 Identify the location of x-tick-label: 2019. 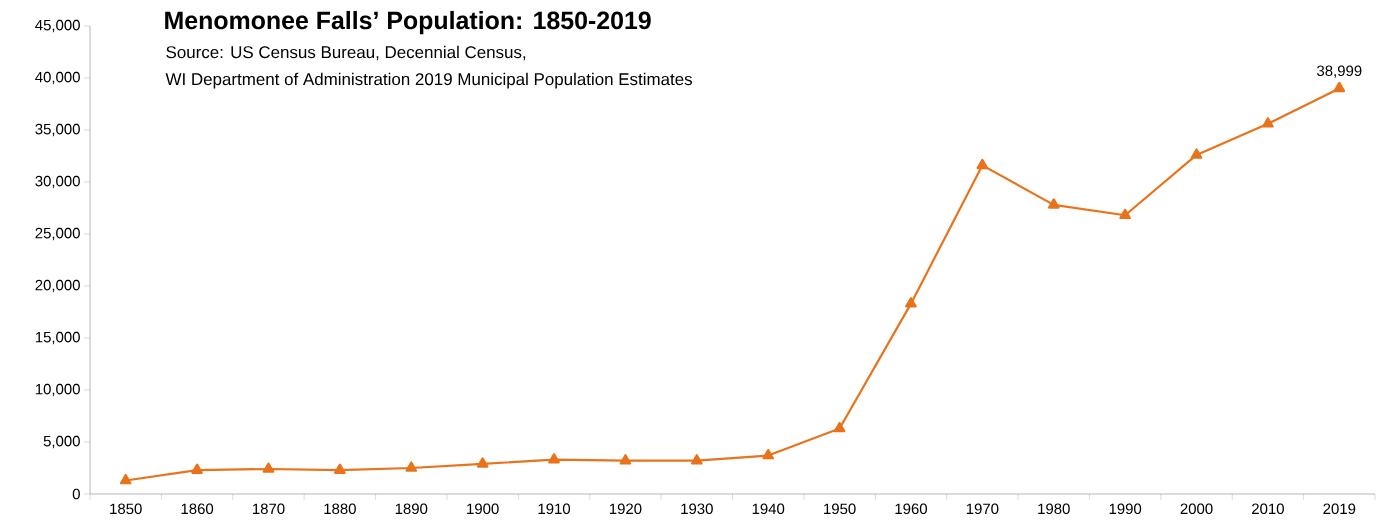
(1339, 509).